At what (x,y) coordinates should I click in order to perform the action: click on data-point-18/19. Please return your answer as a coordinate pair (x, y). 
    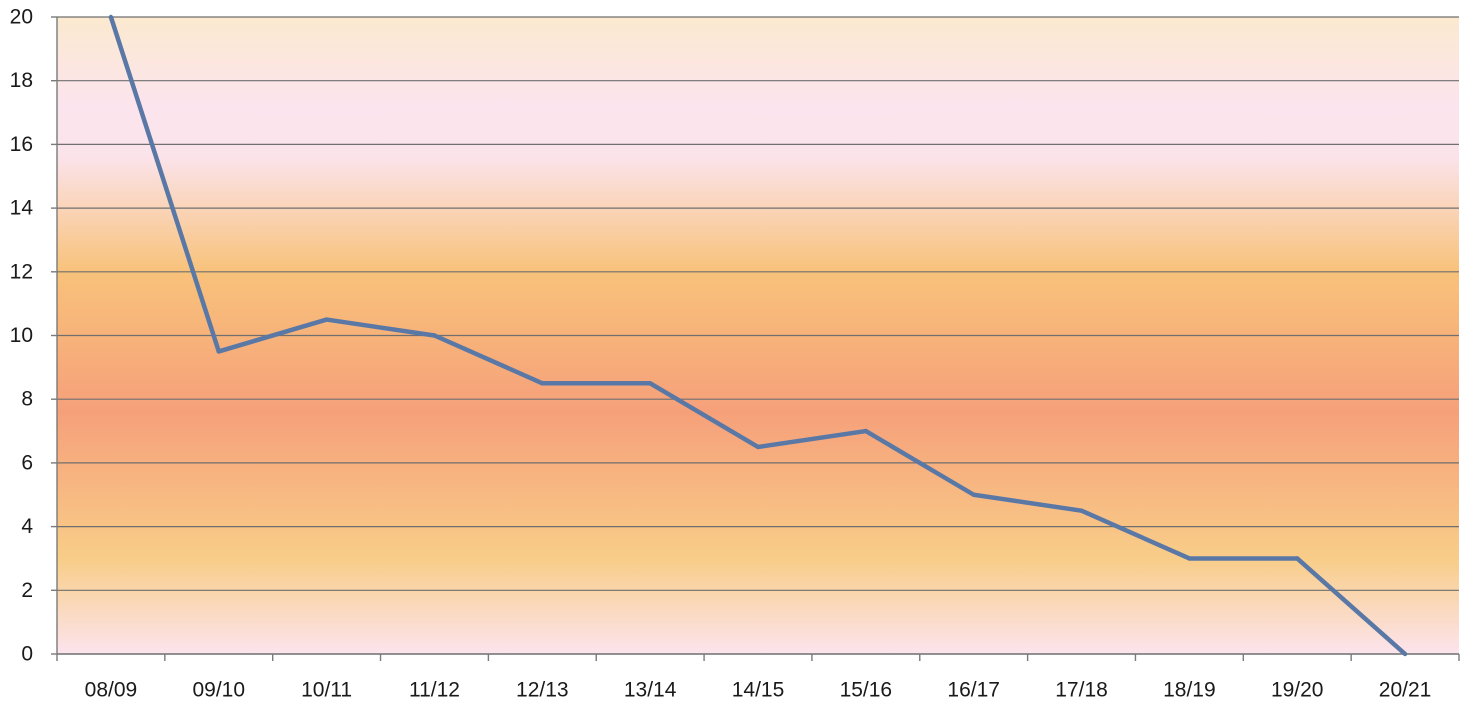
    Looking at the image, I should click on (1189, 558).